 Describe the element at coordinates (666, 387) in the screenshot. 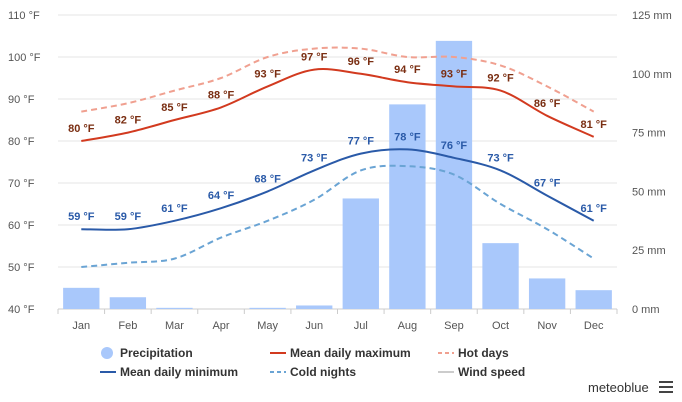

I see `menu-icon` at that location.